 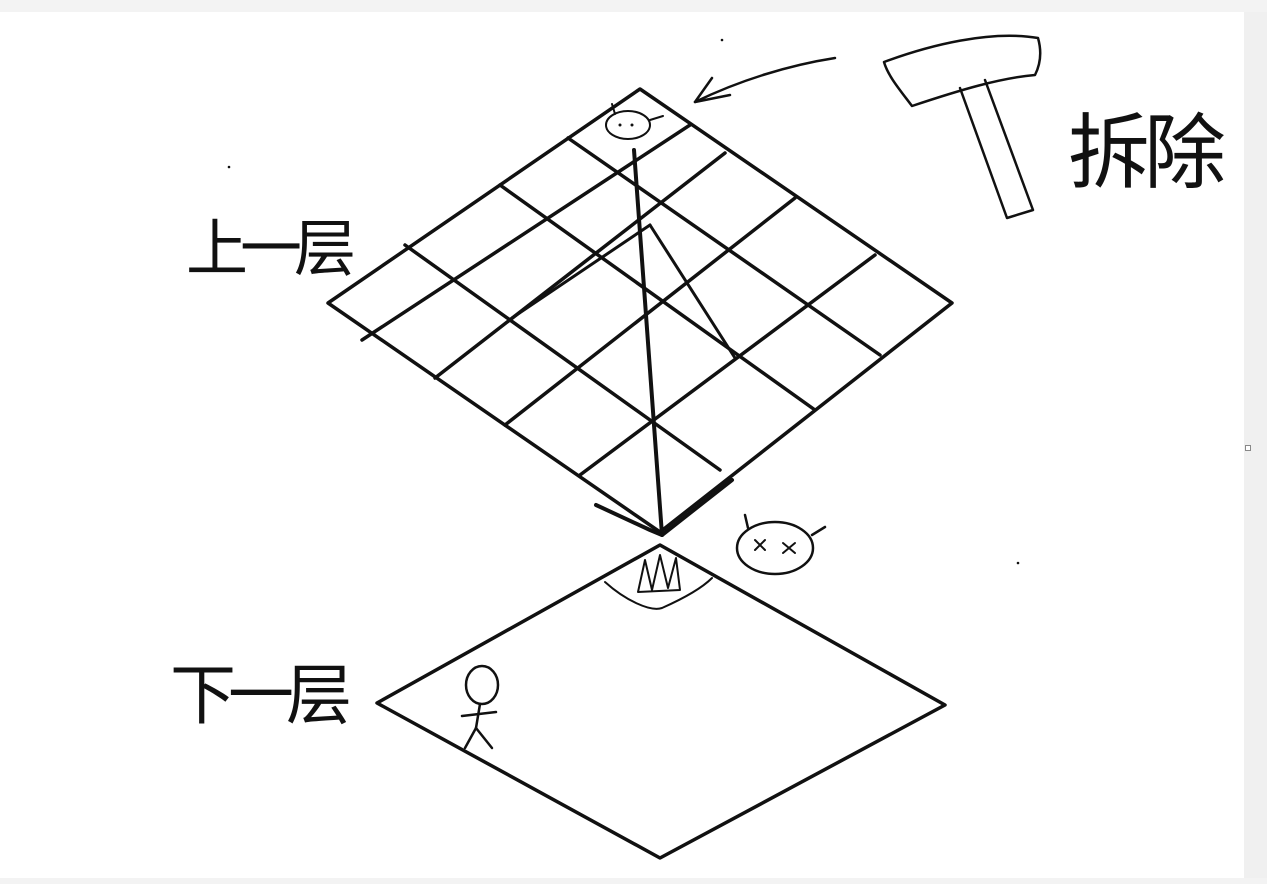 I want to click on canvas-scroll-strip, so click(x=1255, y=445).